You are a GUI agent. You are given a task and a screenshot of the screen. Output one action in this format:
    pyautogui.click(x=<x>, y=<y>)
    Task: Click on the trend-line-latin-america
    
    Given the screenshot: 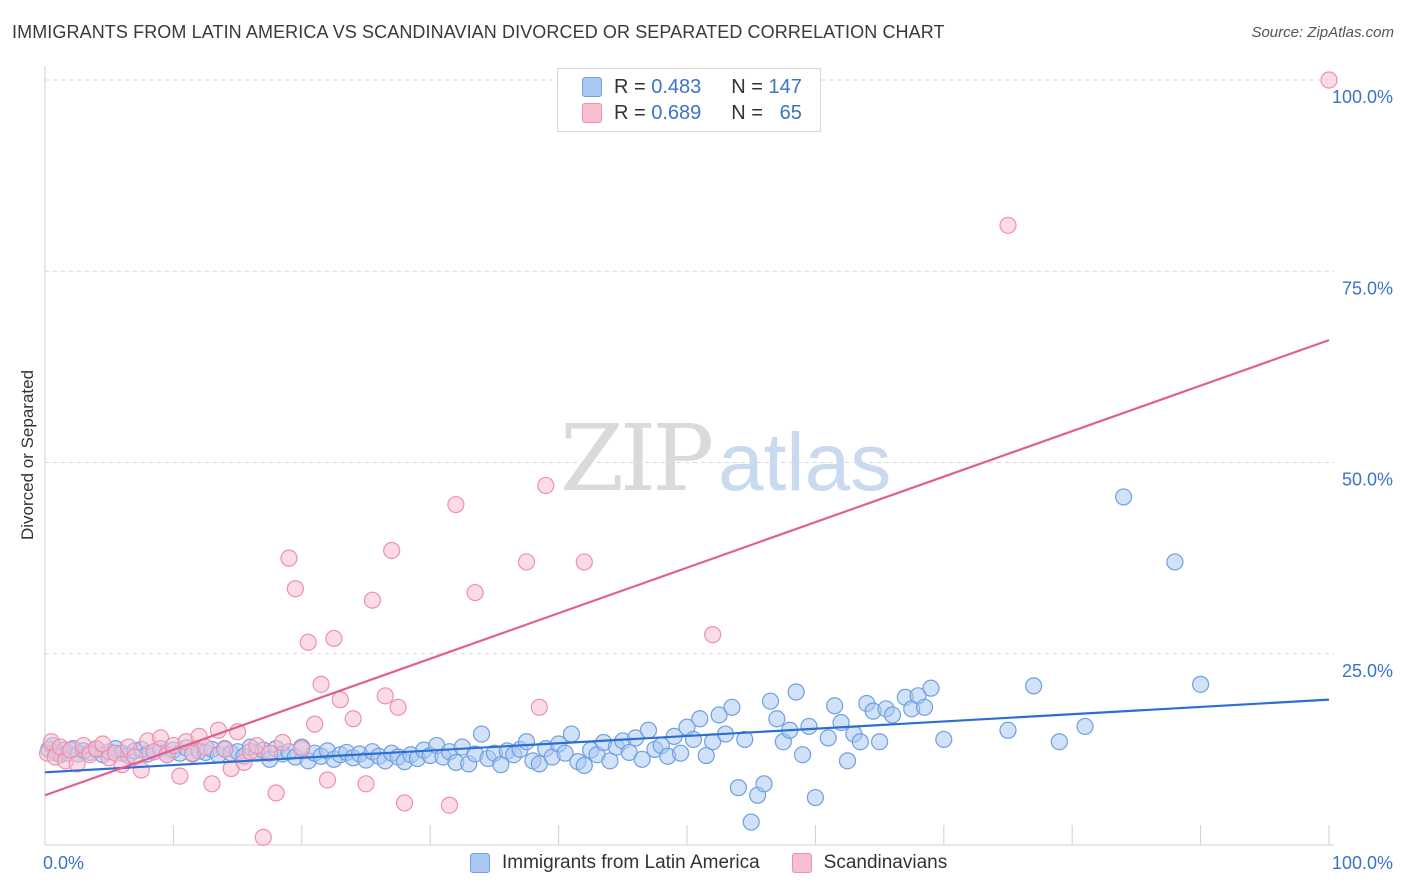 What is the action you would take?
    pyautogui.click(x=687, y=736)
    